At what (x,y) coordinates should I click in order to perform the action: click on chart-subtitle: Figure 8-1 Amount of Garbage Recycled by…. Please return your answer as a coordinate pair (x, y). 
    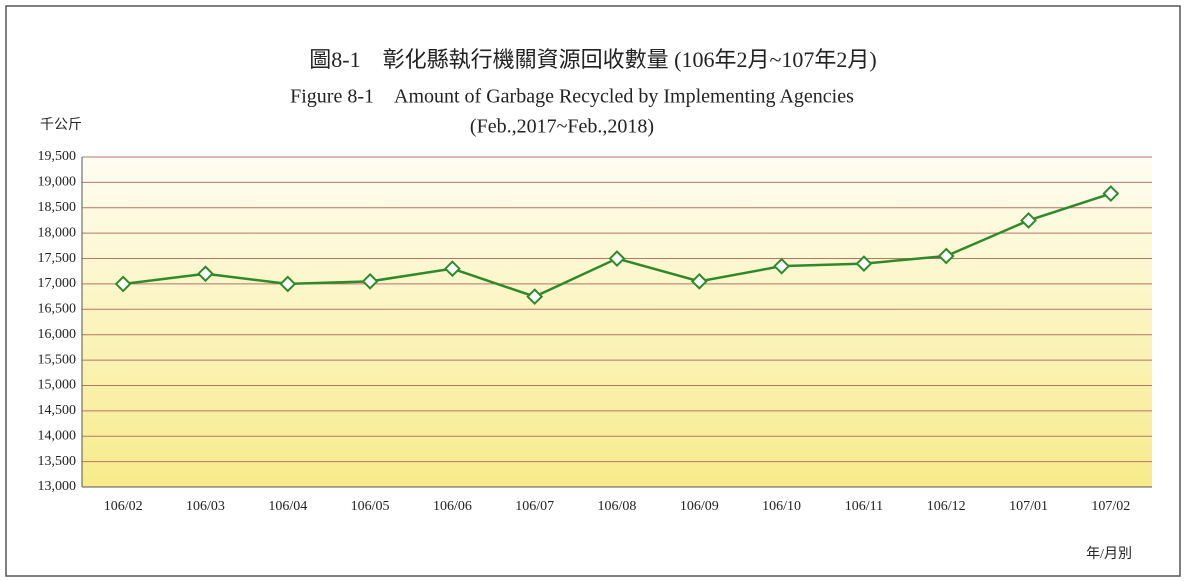
    Looking at the image, I should click on (572, 97).